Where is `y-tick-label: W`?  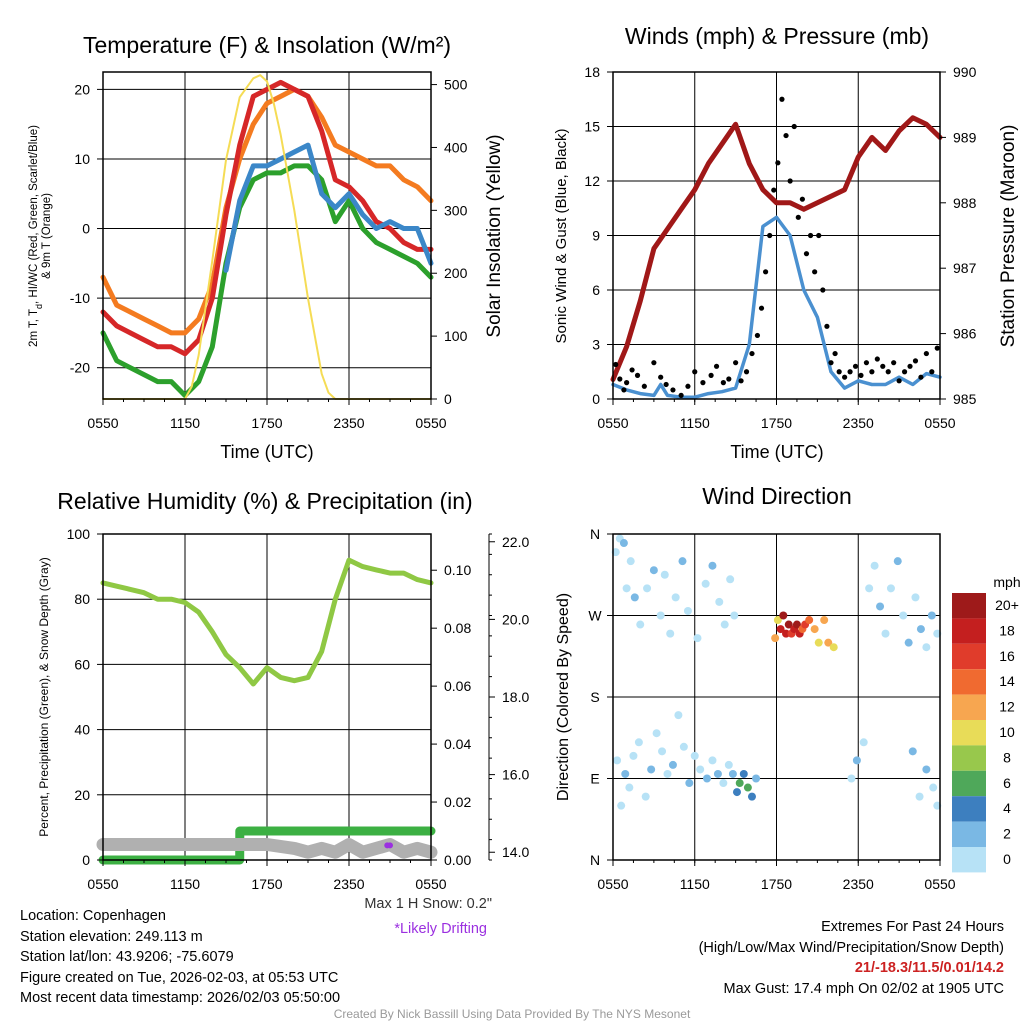 y-tick-label: W is located at coordinates (595, 616).